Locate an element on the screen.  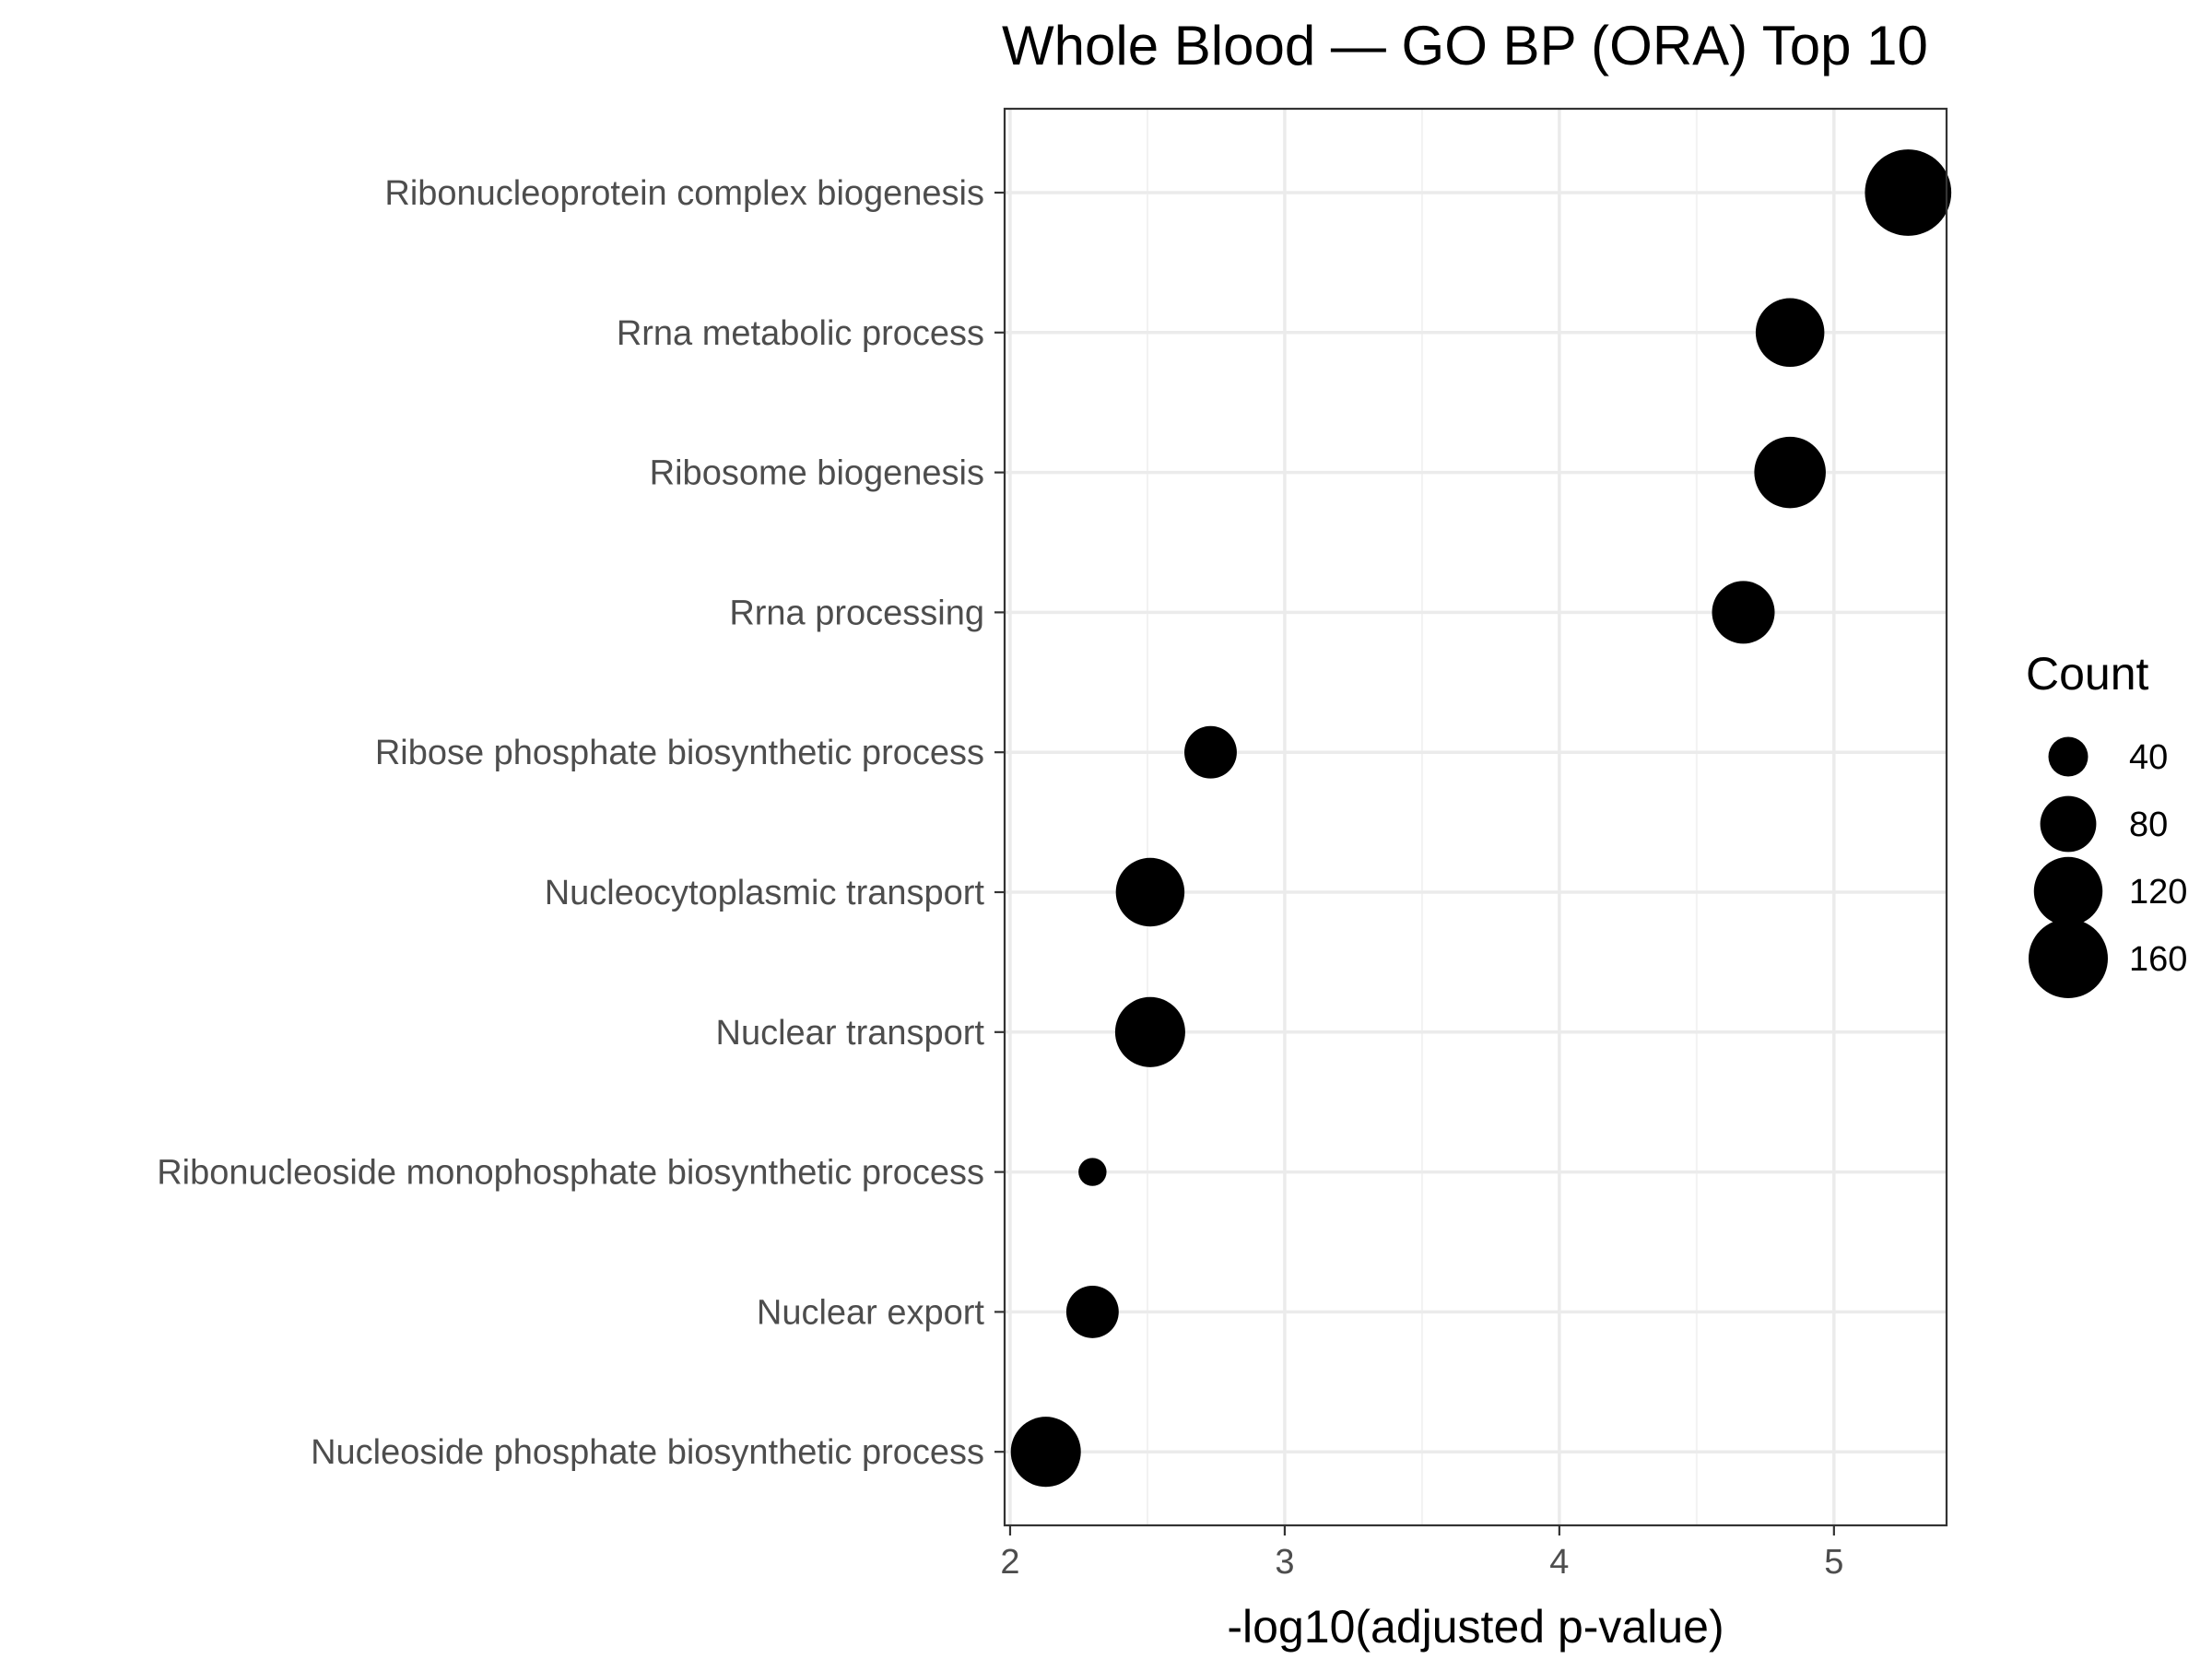
x-tick-label: 3 is located at coordinates (1284, 1562).